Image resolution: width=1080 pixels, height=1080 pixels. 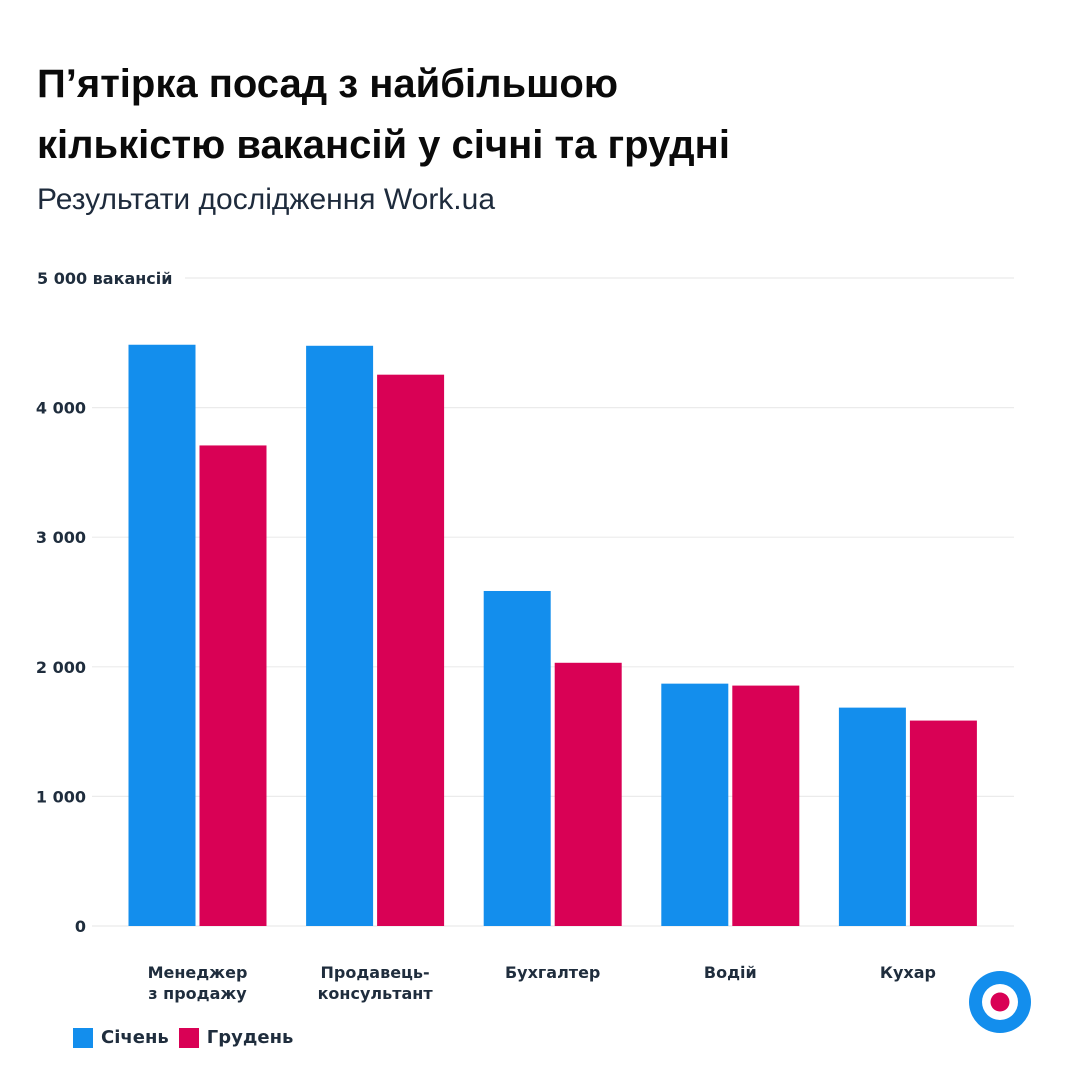 What do you see at coordinates (730, 972) in the screenshot?
I see `x-tick-label-3-0: Водій` at bounding box center [730, 972].